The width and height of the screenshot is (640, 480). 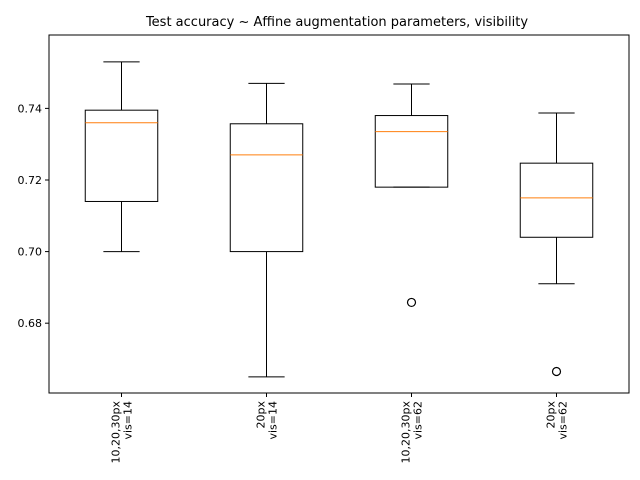 I want to click on y-axis: 0.68 0.70 0.72 0.74, so click(x=33, y=216).